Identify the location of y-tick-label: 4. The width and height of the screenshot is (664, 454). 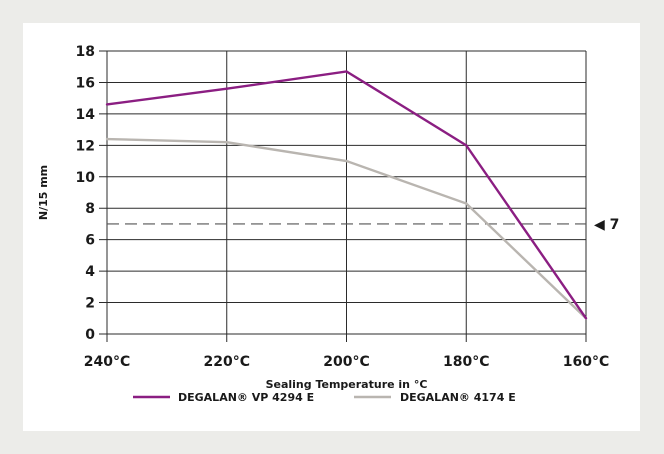
(90, 272).